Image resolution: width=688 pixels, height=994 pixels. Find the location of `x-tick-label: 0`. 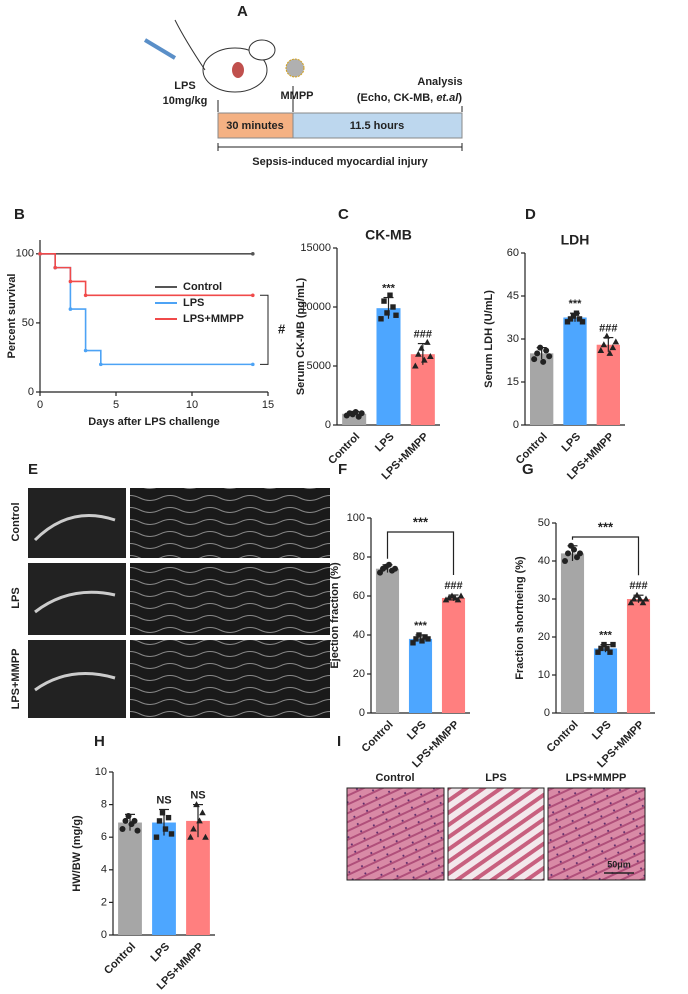

x-tick-label: 0 is located at coordinates (40, 405).